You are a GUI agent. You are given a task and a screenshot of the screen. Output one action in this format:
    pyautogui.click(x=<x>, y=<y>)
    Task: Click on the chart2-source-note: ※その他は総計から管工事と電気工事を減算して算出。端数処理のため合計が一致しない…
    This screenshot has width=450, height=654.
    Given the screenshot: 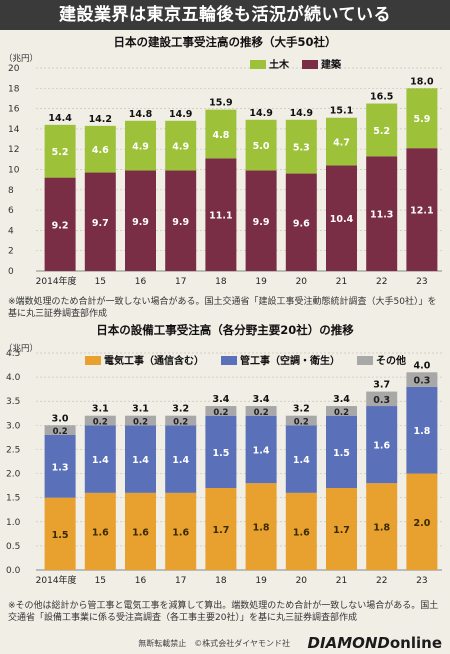 What is the action you would take?
    pyautogui.click(x=223, y=612)
    